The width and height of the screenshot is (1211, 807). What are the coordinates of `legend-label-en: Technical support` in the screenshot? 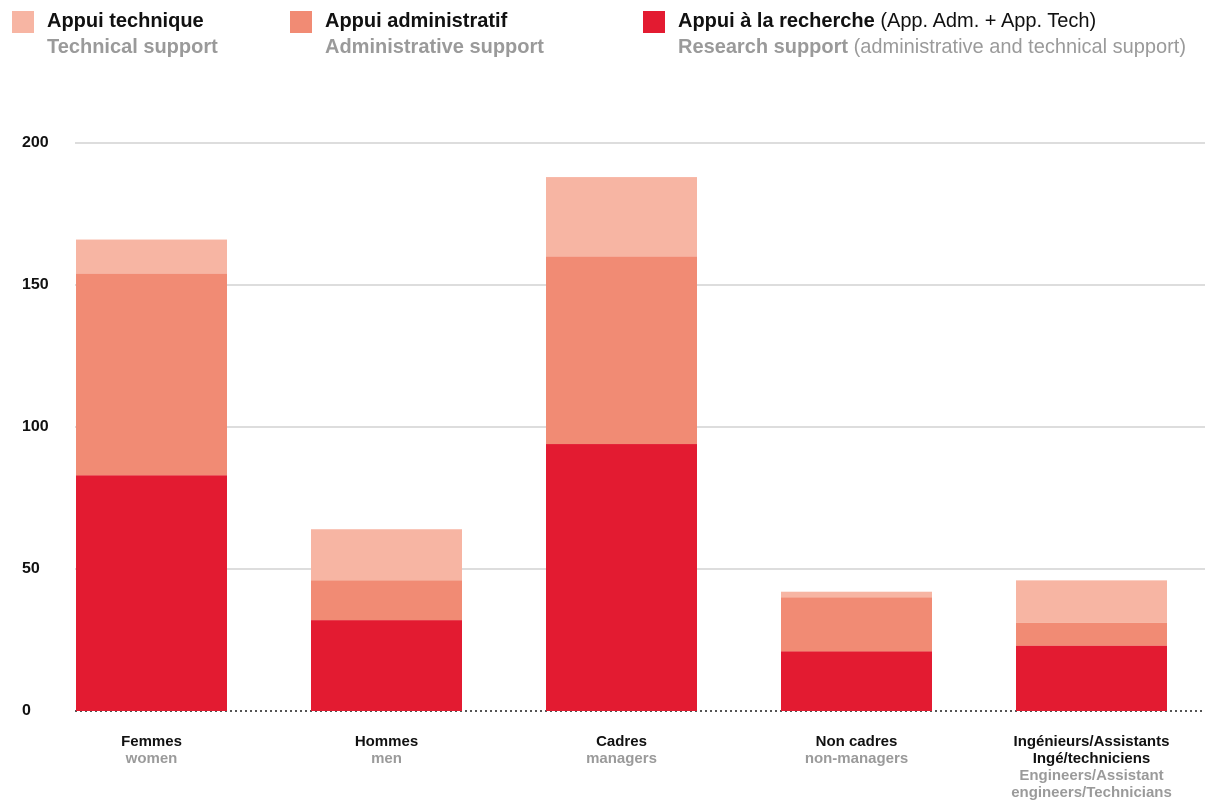 It's located at (147, 47).